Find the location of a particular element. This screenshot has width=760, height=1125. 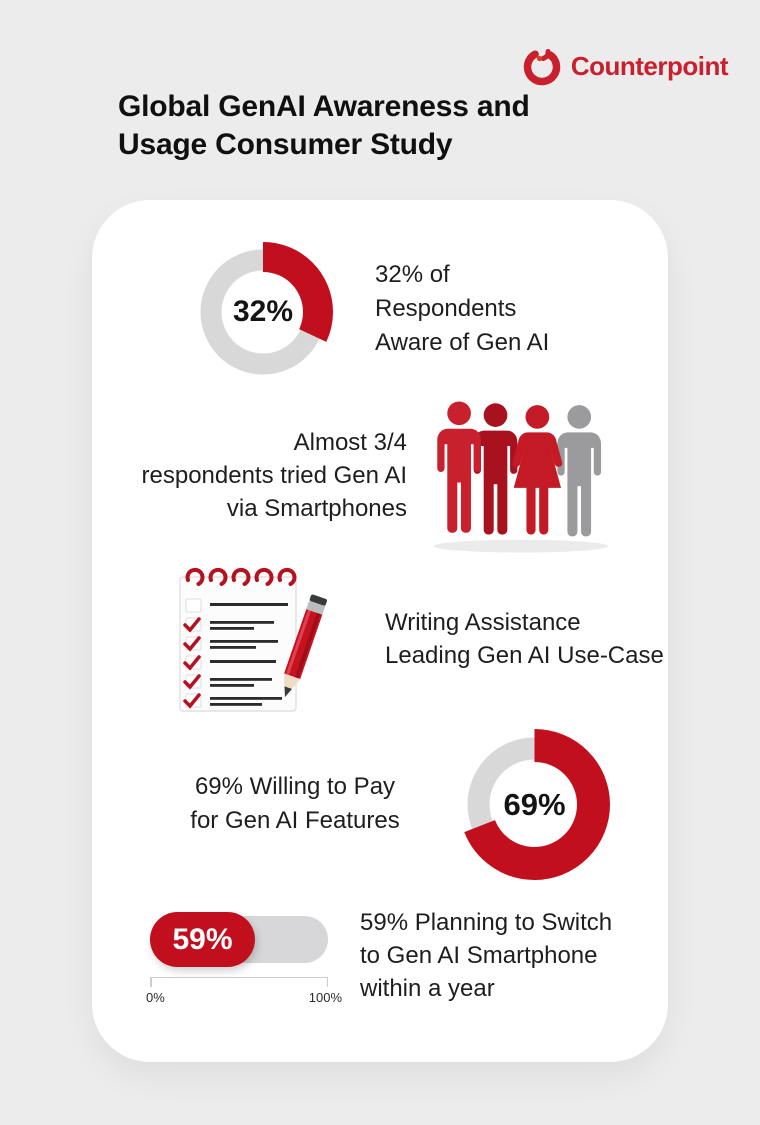

switch-progress-chart: 59% 0% 100% is located at coordinates (244, 959).